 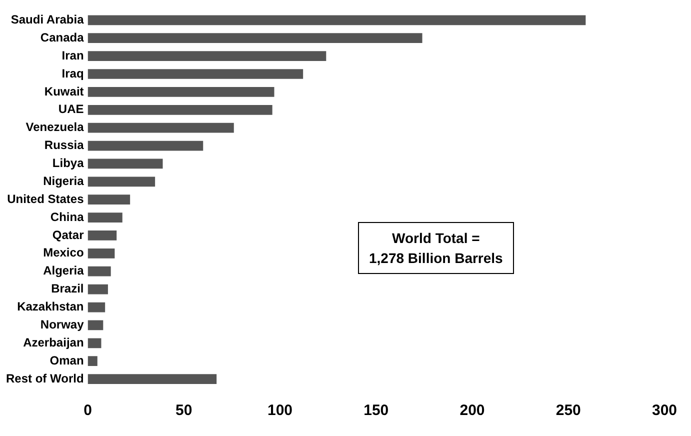 I want to click on y-tick-label: Mexico, so click(x=63, y=253).